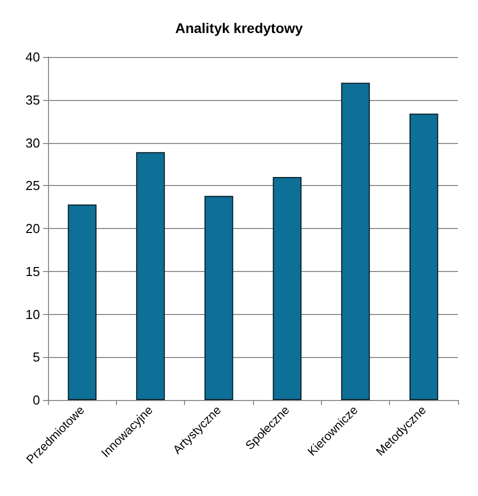 The width and height of the screenshot is (478, 496). What do you see at coordinates (33, 271) in the screenshot?
I see `y-tick-label: 15` at bounding box center [33, 271].